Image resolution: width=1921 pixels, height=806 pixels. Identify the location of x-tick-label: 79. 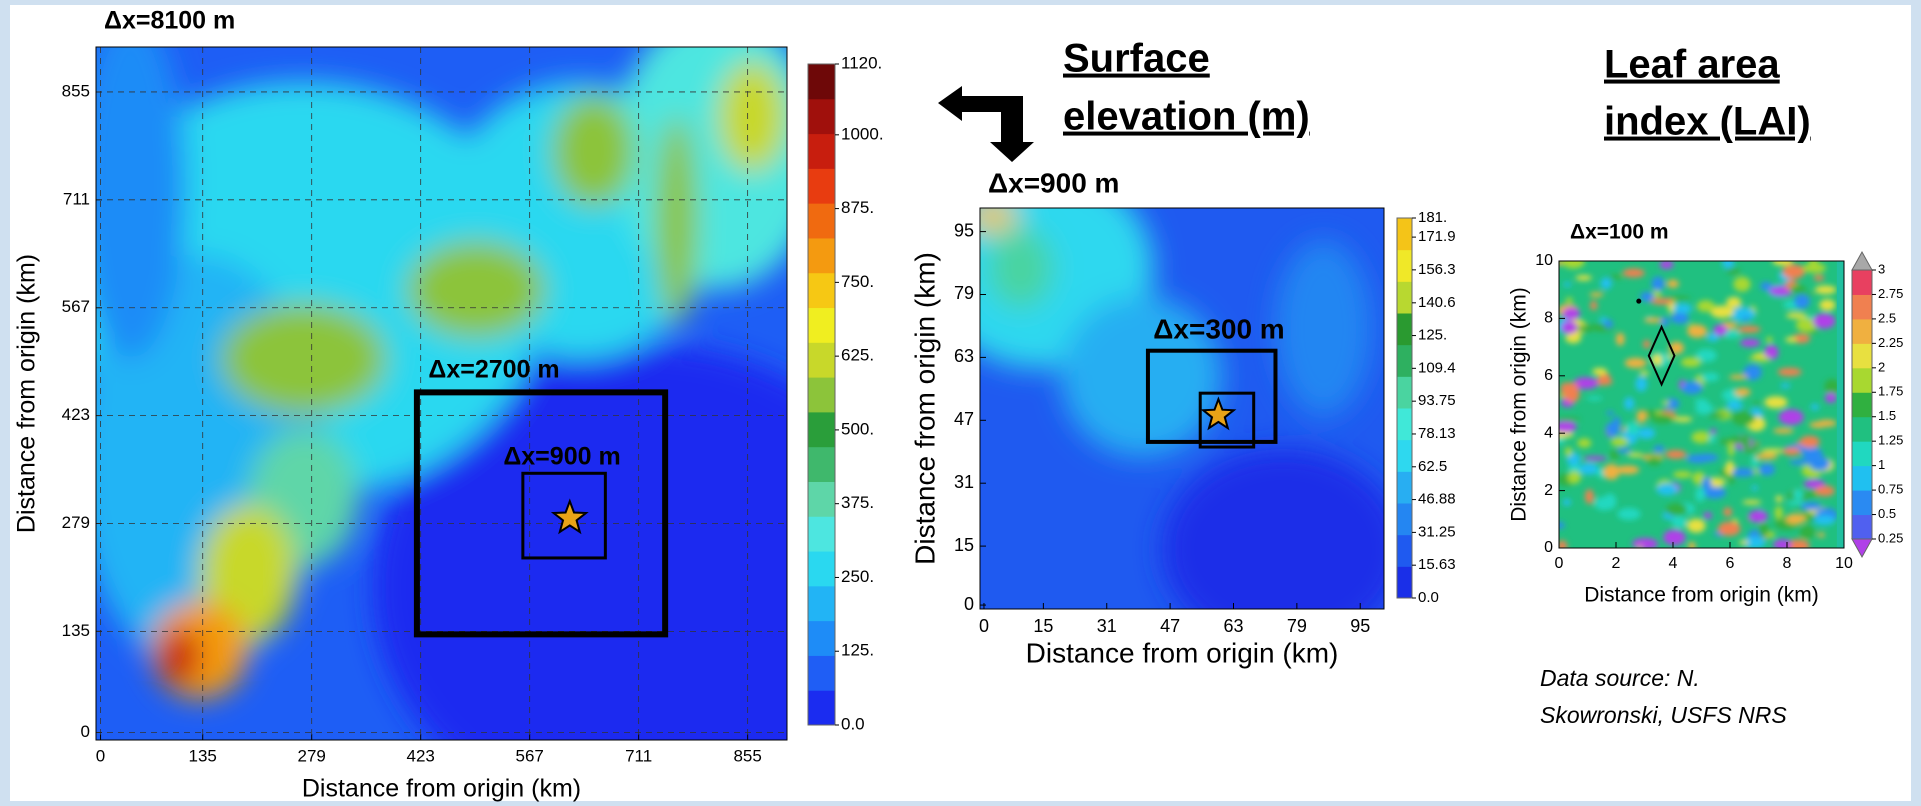
(1297, 626).